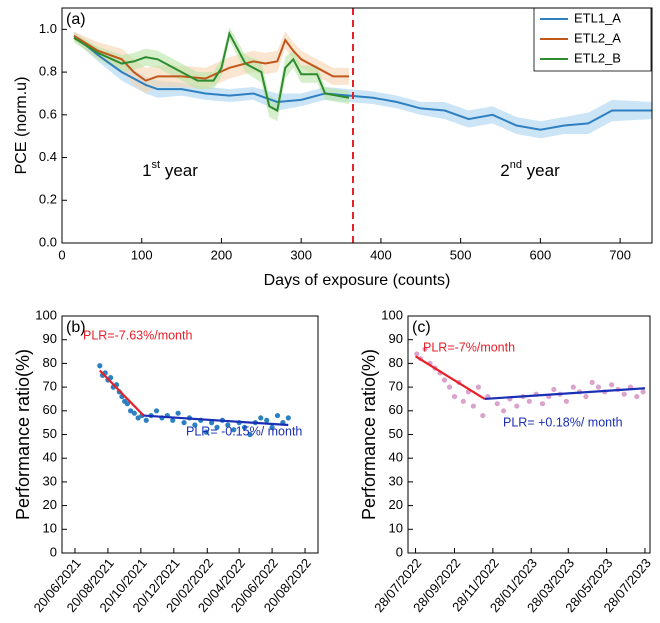 The image size is (660, 623). Describe the element at coordinates (399, 551) in the screenshot. I see `y-tick-label: 0` at that location.